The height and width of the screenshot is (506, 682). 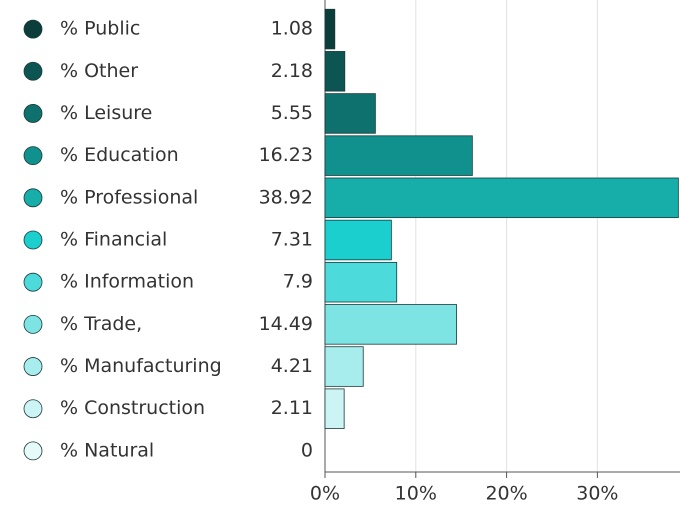 I want to click on value-label: 38.92, so click(x=286, y=197).